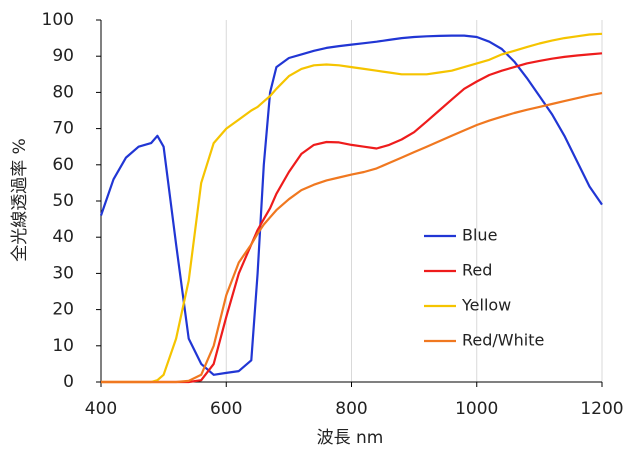  Describe the element at coordinates (58, 20) in the screenshot. I see `y-tick-label: 100` at that location.